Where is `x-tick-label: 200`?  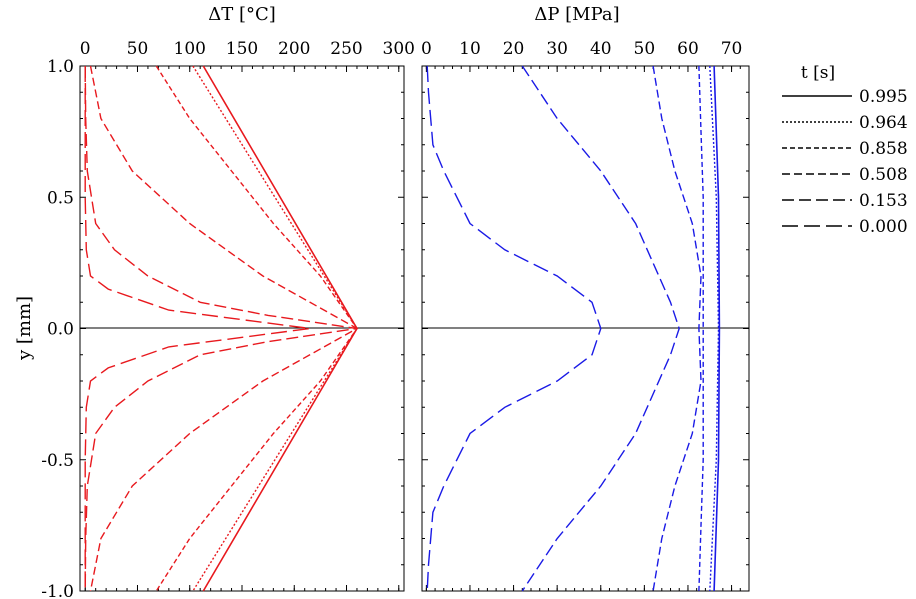 x-tick-label: 200 is located at coordinates (294, 49).